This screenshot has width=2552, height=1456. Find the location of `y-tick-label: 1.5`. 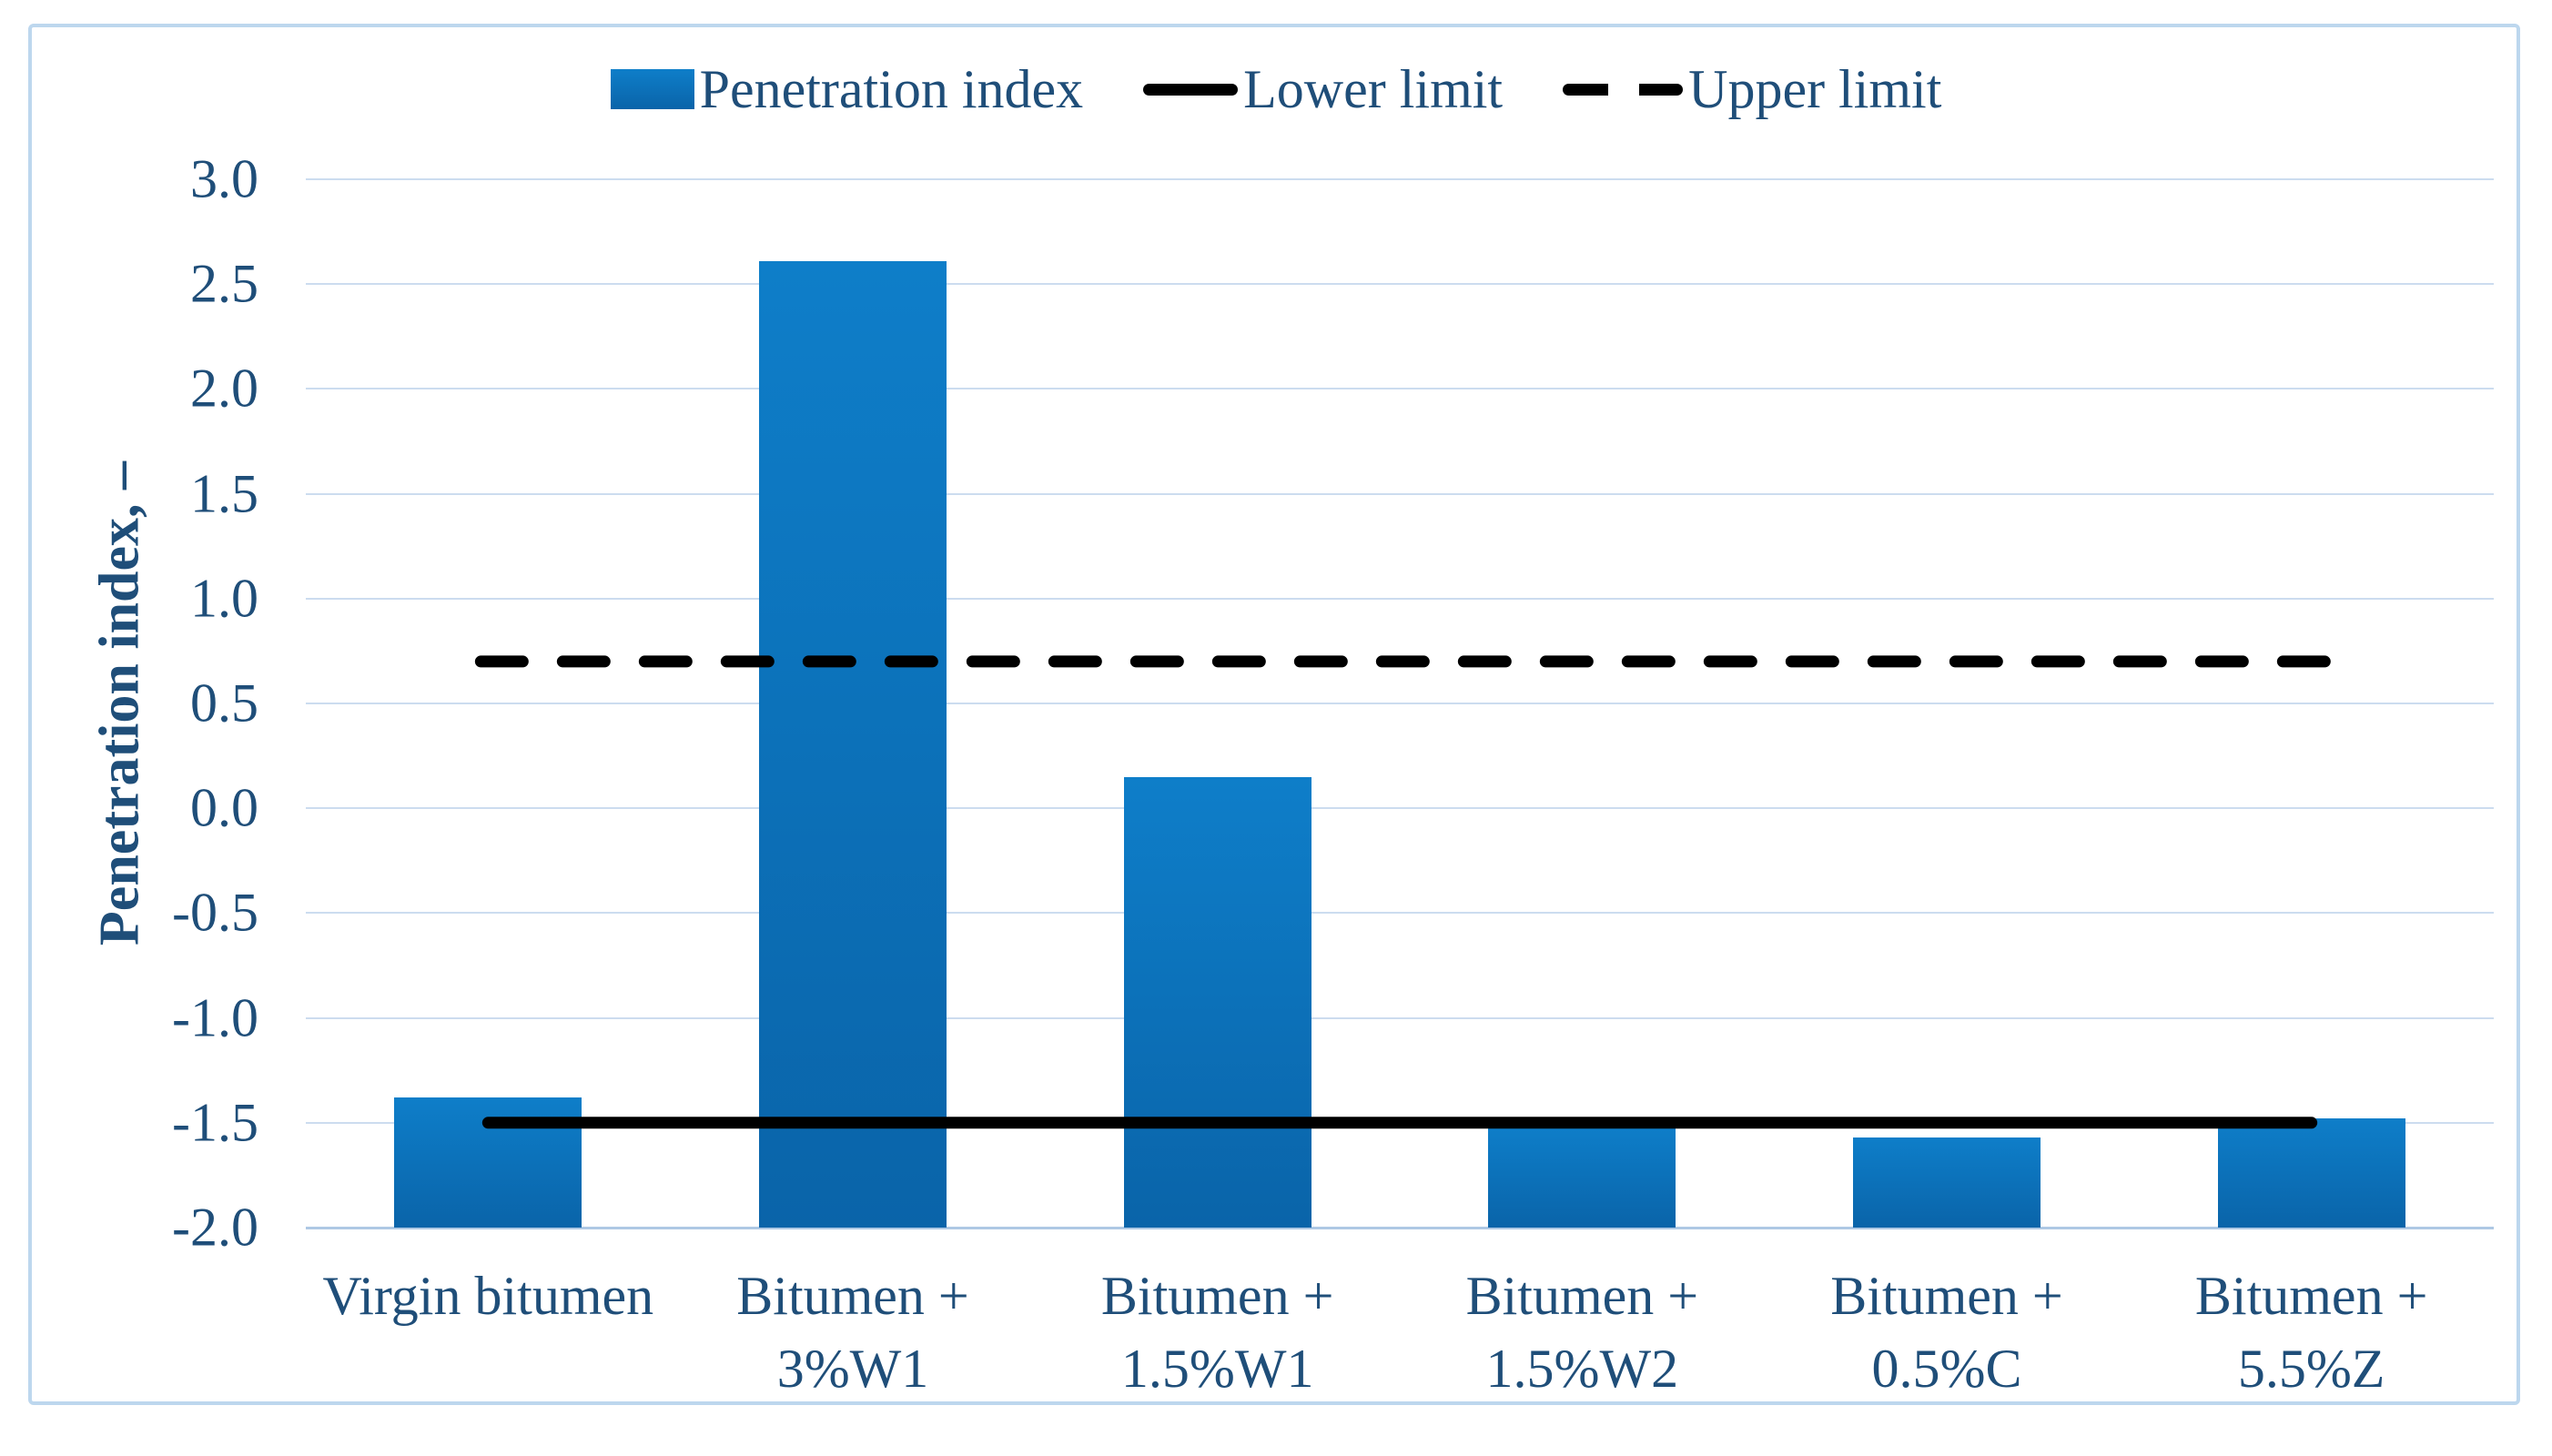

y-tick-label: 1.5 is located at coordinates (224, 494).